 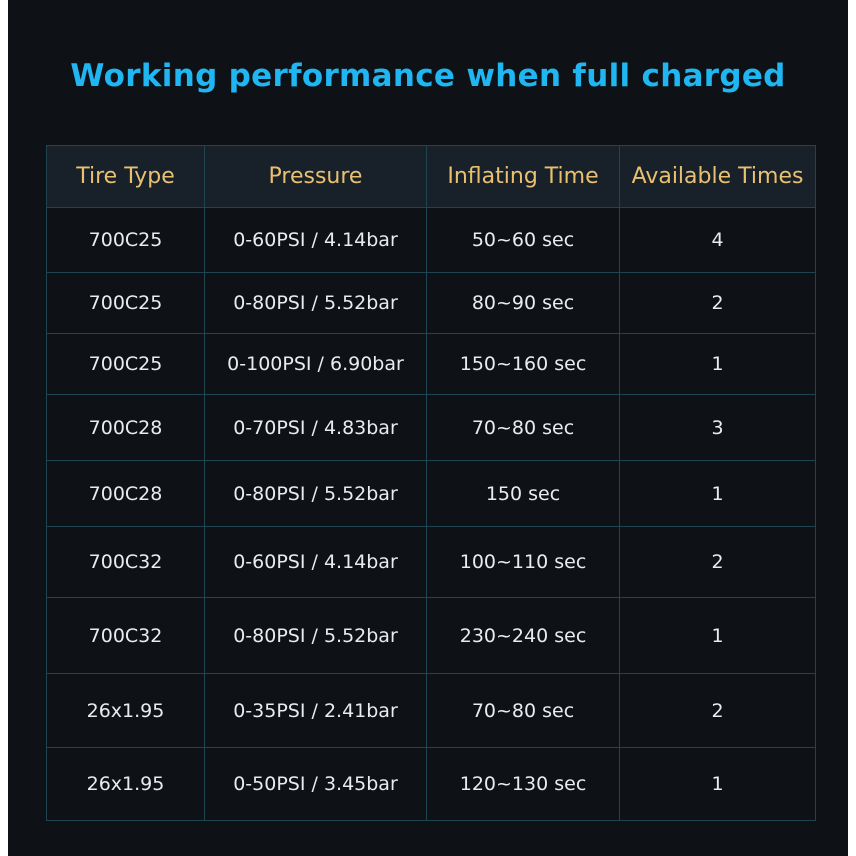 What do you see at coordinates (315, 364) in the screenshot?
I see `cell-pressure: 0-100PSI / 6.90bar` at bounding box center [315, 364].